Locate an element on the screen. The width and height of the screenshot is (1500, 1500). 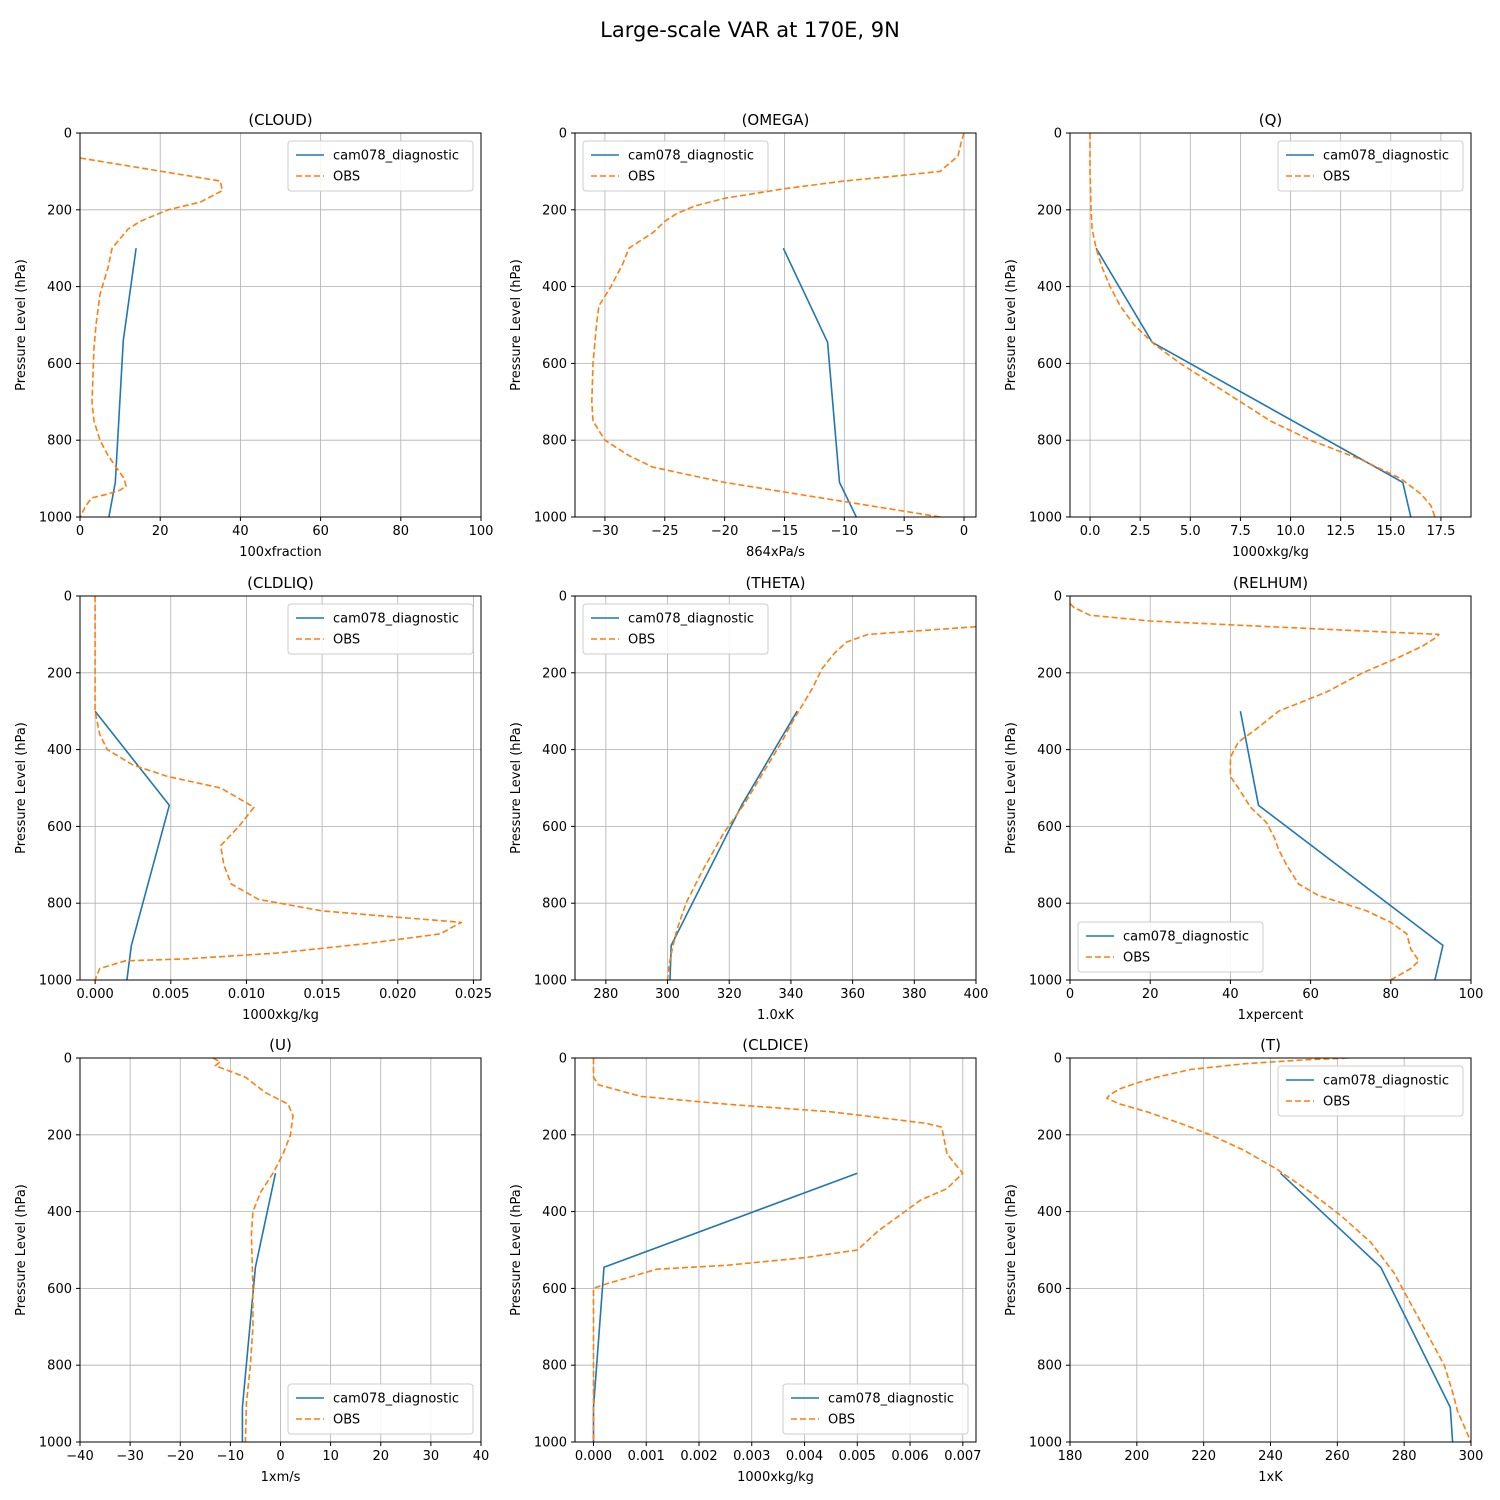
x-tick-label: 340 is located at coordinates (791, 994).